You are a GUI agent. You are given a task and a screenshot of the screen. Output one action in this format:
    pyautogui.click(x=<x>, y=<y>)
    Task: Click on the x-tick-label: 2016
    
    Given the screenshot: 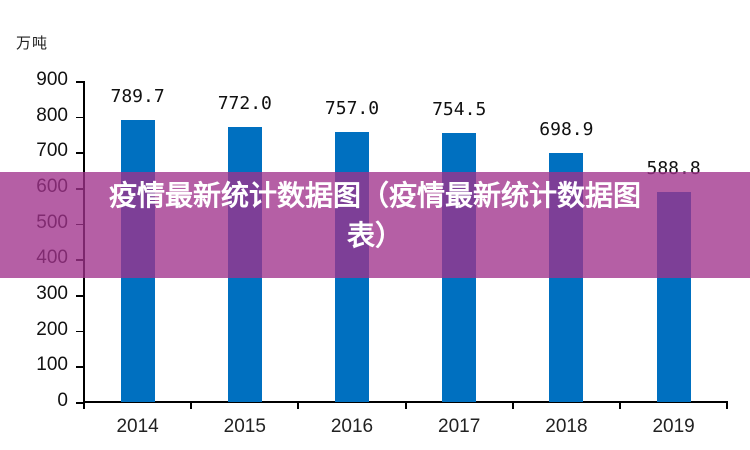 What is the action you would take?
    pyautogui.click(x=352, y=426)
    